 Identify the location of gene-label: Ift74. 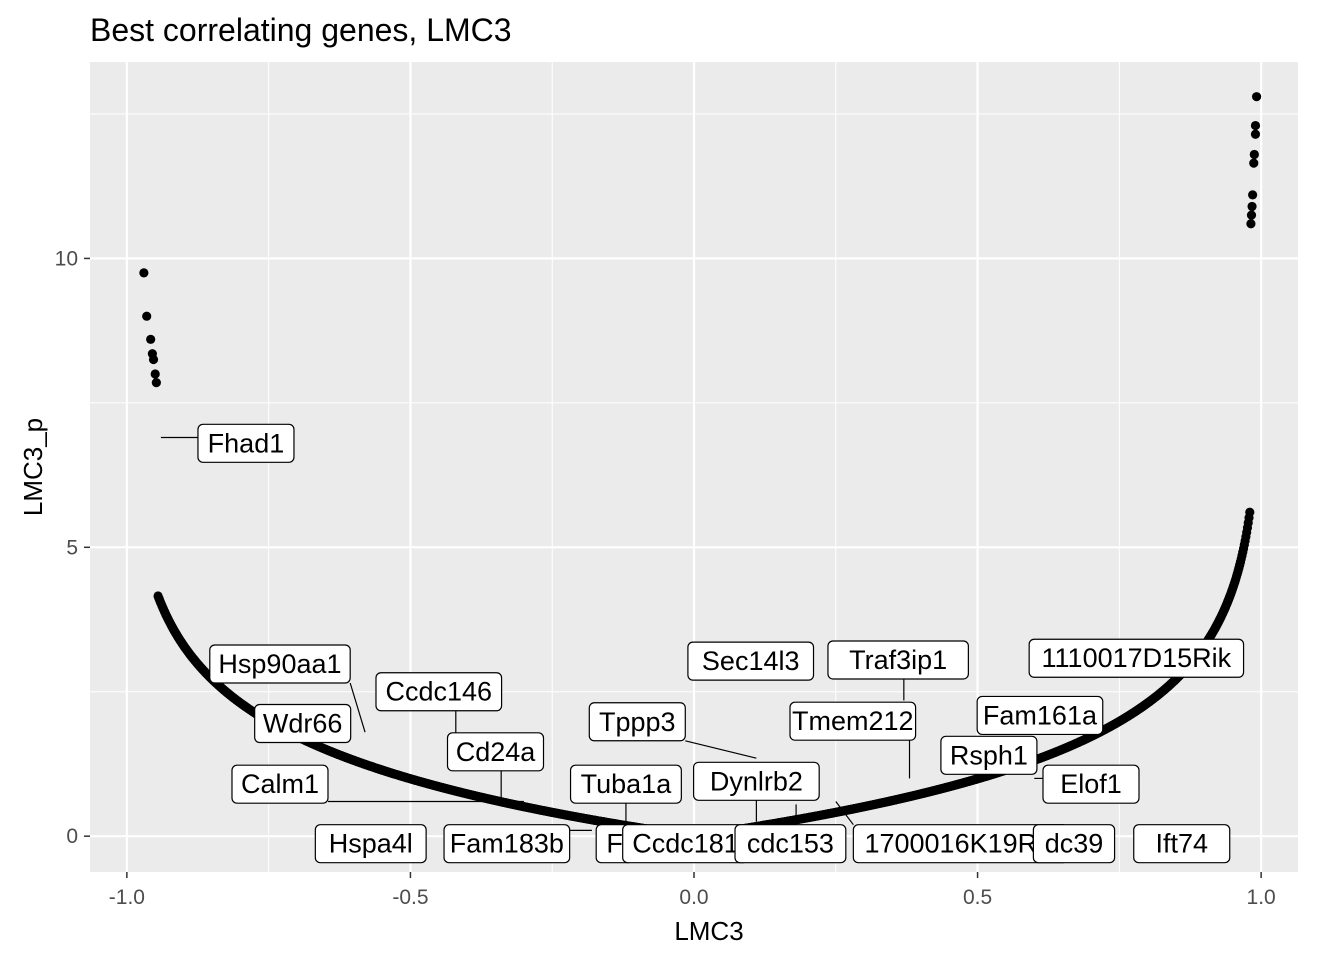
(1182, 844).